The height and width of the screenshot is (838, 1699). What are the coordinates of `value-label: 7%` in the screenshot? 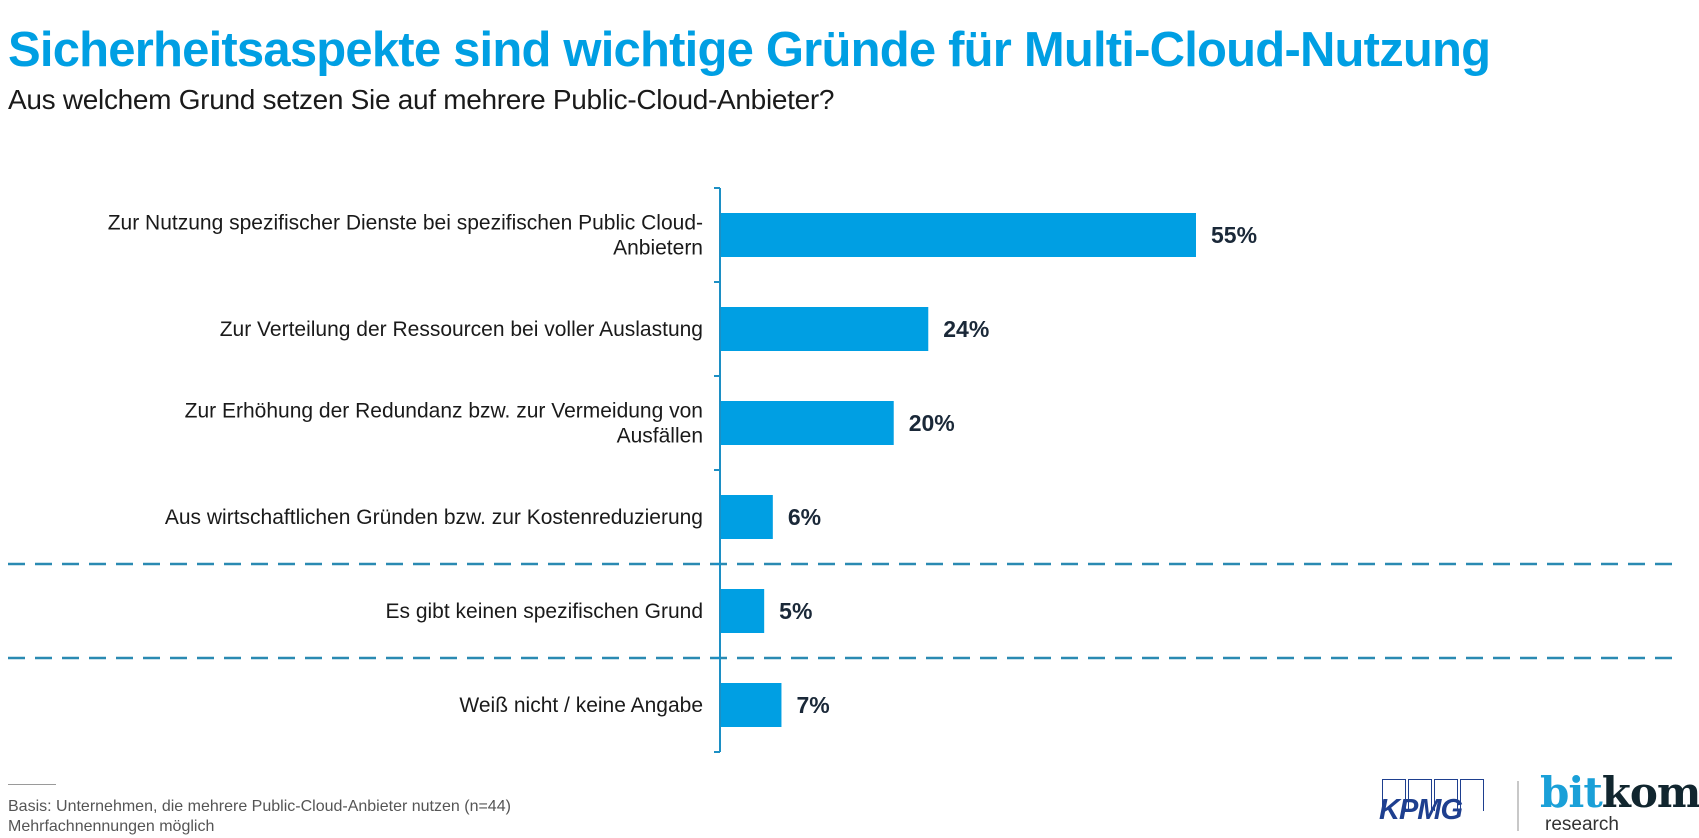 It's located at (812, 705).